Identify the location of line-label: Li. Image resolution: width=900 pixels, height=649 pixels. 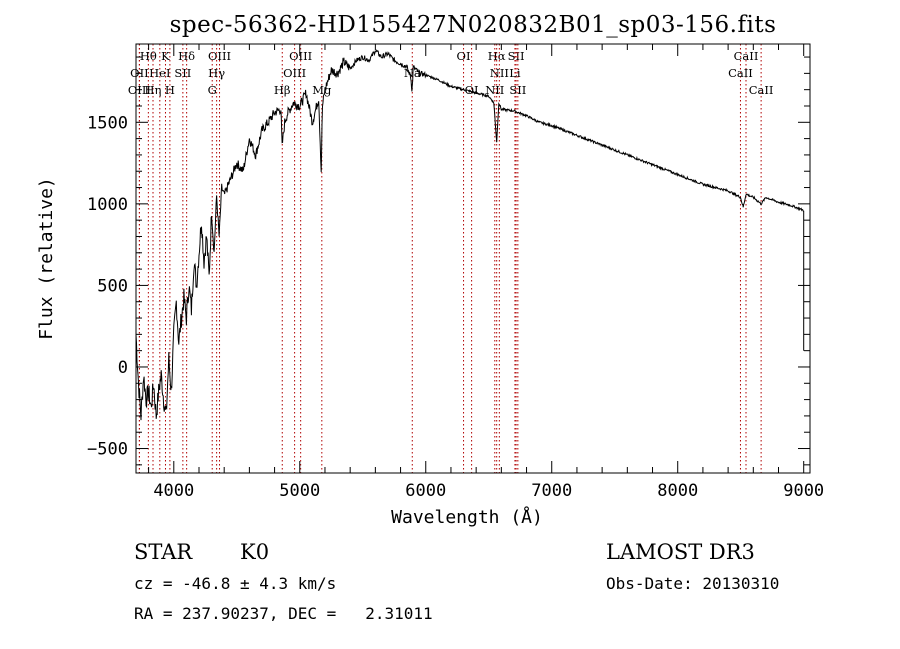
(515, 73).